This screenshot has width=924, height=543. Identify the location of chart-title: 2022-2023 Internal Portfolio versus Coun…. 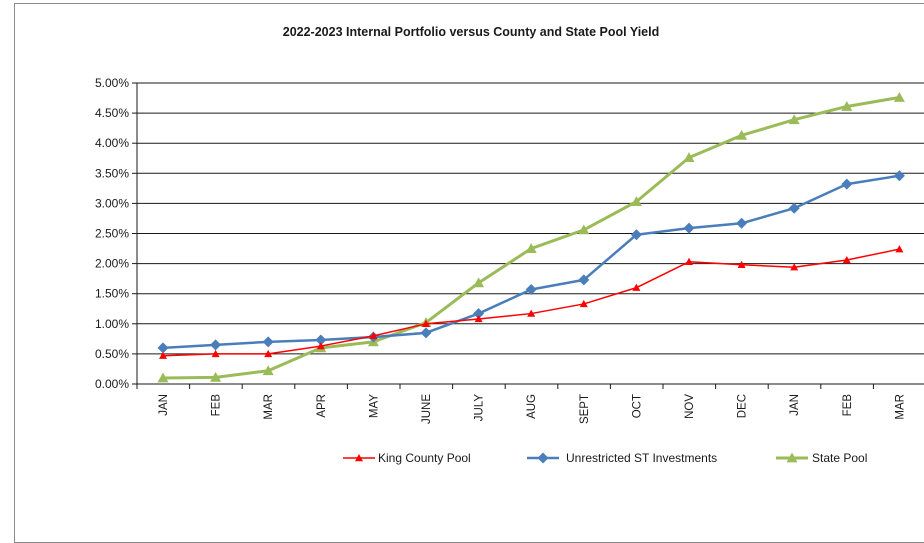
(471, 32).